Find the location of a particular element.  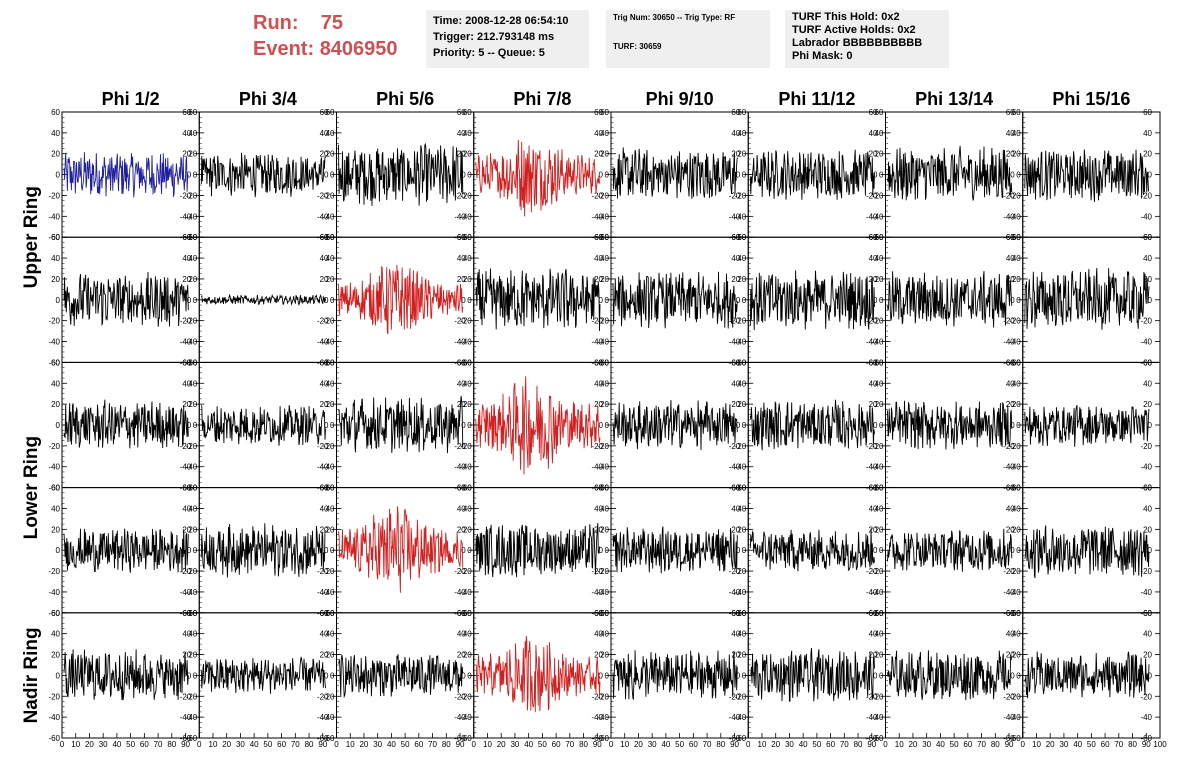

x-tick-label: 100 is located at coordinates (1160, 744).